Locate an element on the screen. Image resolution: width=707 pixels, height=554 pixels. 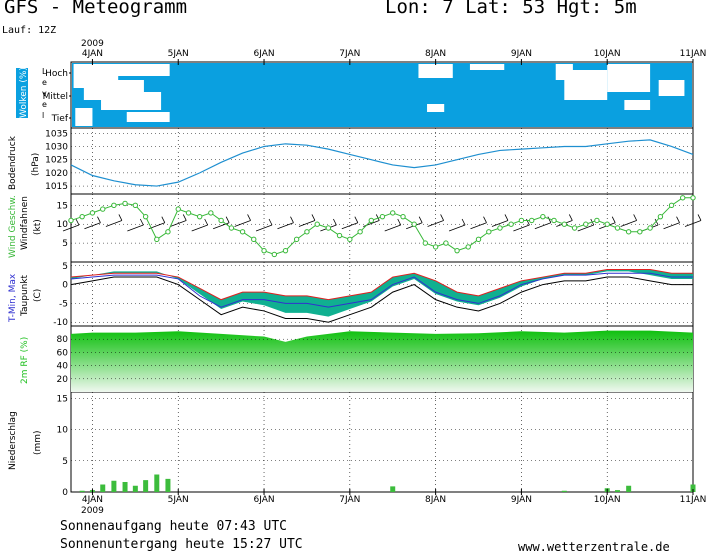
temp-tick-label: 0 is located at coordinates (65, 286).